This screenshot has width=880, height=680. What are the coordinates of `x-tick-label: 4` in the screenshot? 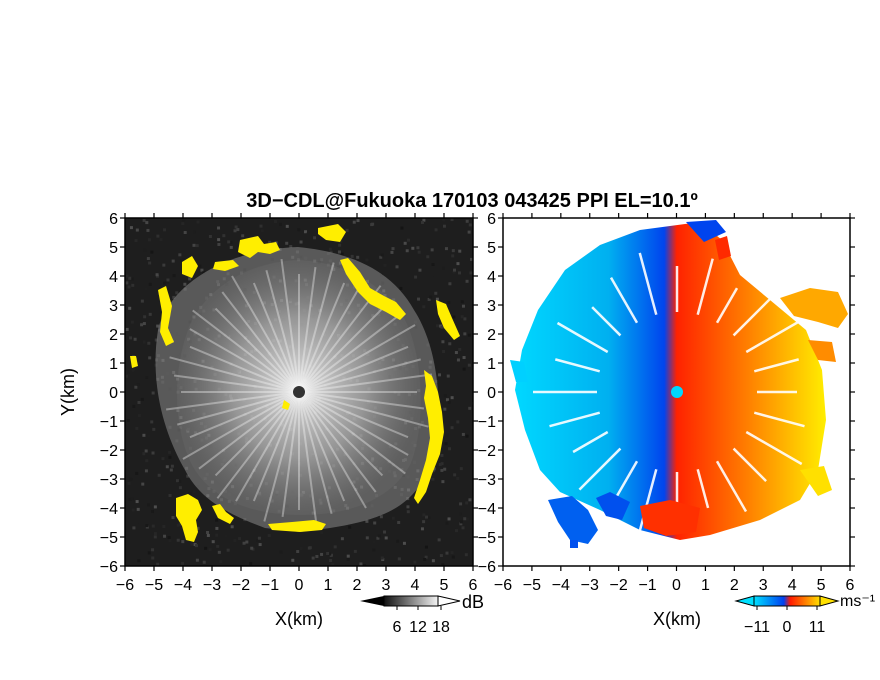 It's located at (792, 585).